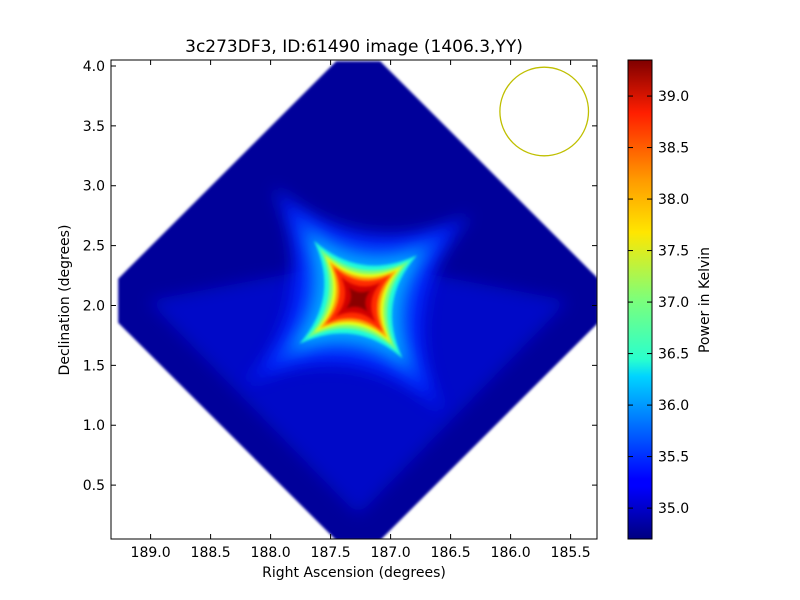 This screenshot has height=600, width=800. I want to click on y-tick-label: 3.0, so click(94, 187).